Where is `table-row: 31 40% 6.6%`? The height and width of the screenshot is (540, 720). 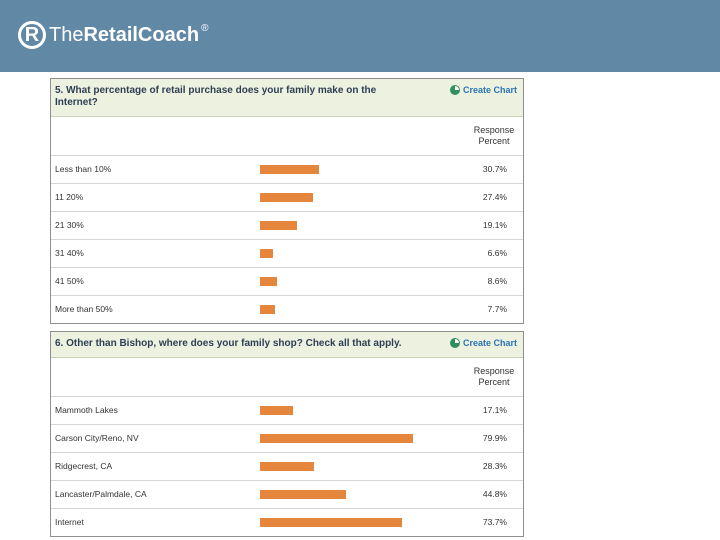 table-row: 31 40% 6.6% is located at coordinates (287, 254).